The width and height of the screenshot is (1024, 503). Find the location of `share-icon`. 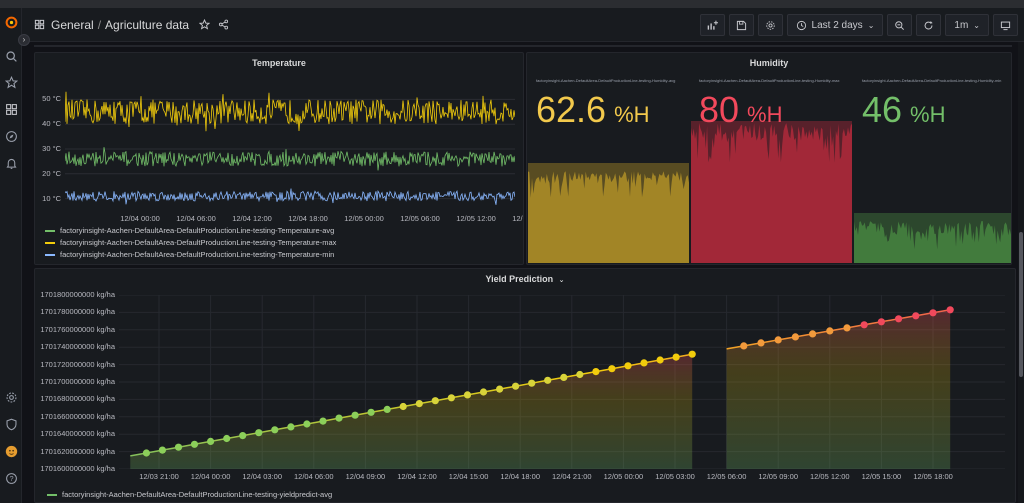

share-icon is located at coordinates (223, 24).